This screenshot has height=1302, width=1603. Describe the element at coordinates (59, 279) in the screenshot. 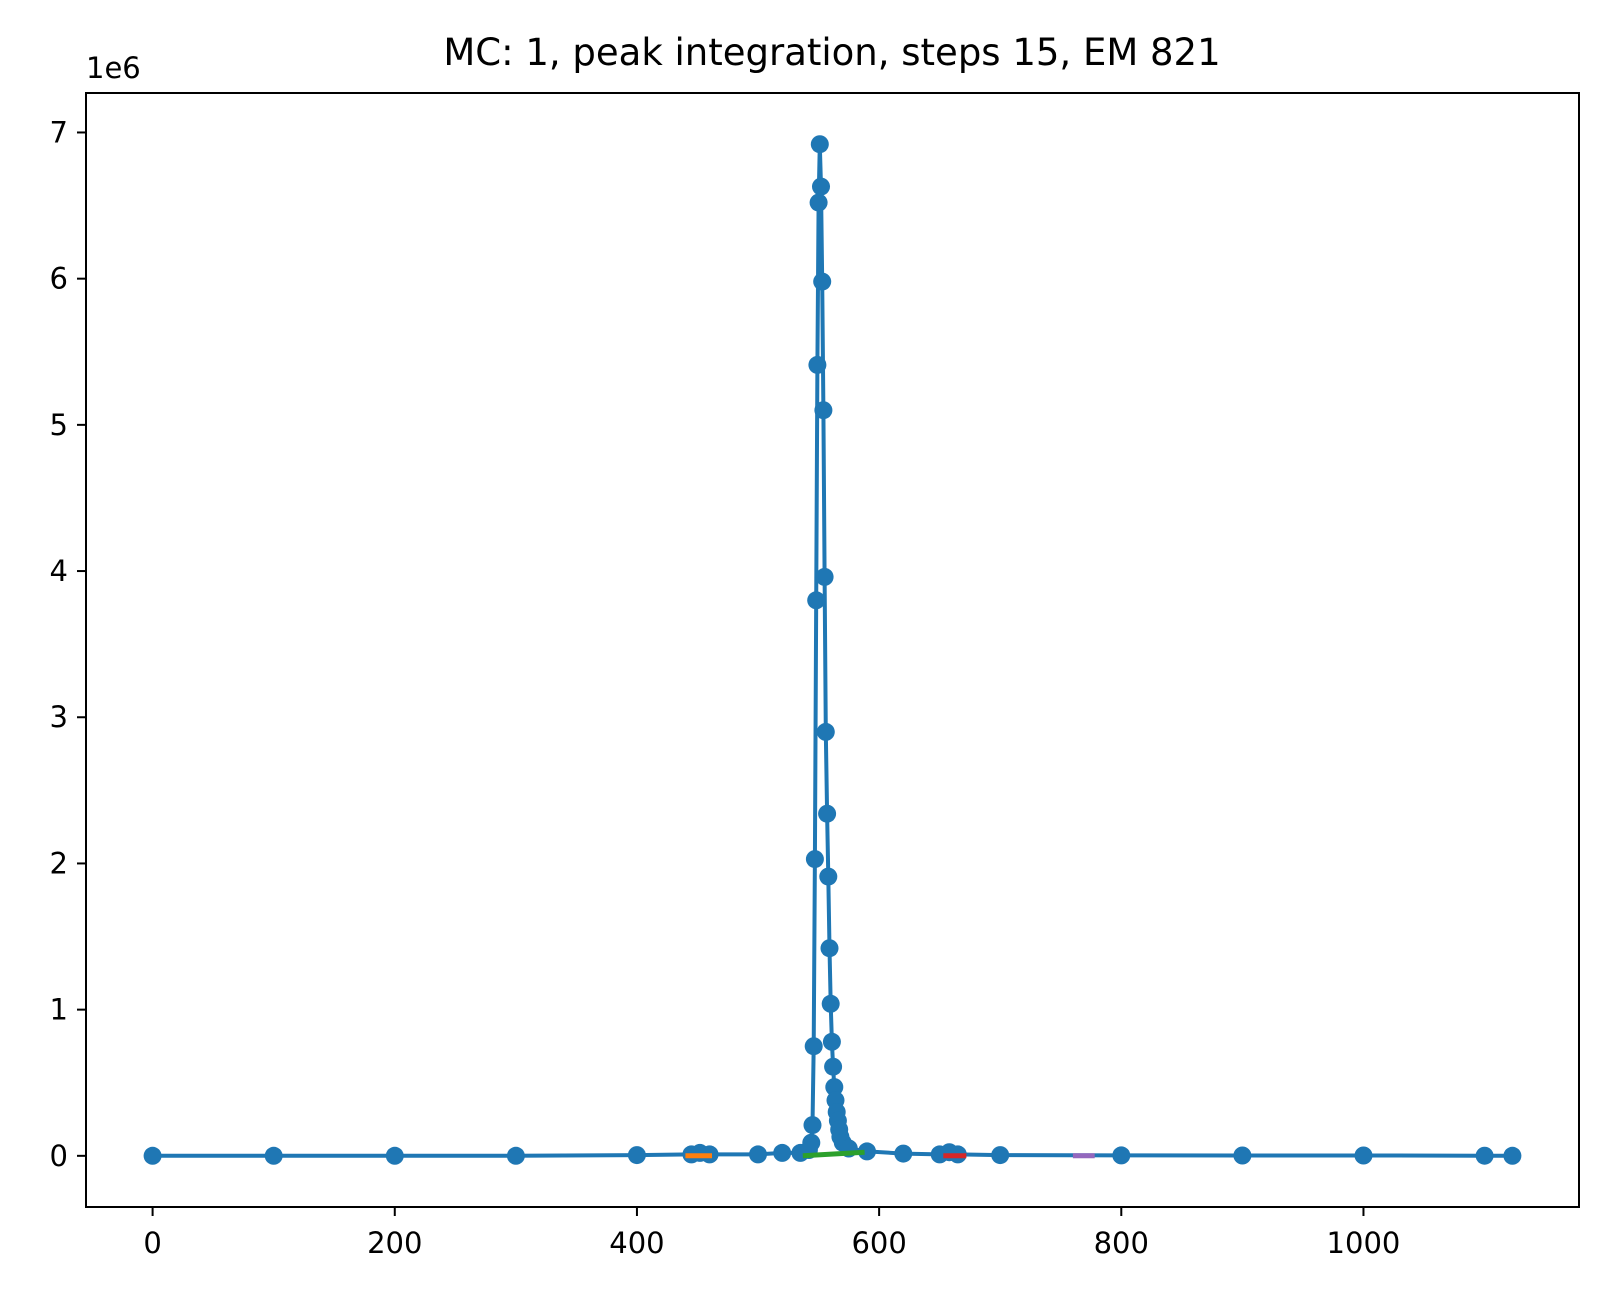

I see `y-tick-label: 6` at that location.